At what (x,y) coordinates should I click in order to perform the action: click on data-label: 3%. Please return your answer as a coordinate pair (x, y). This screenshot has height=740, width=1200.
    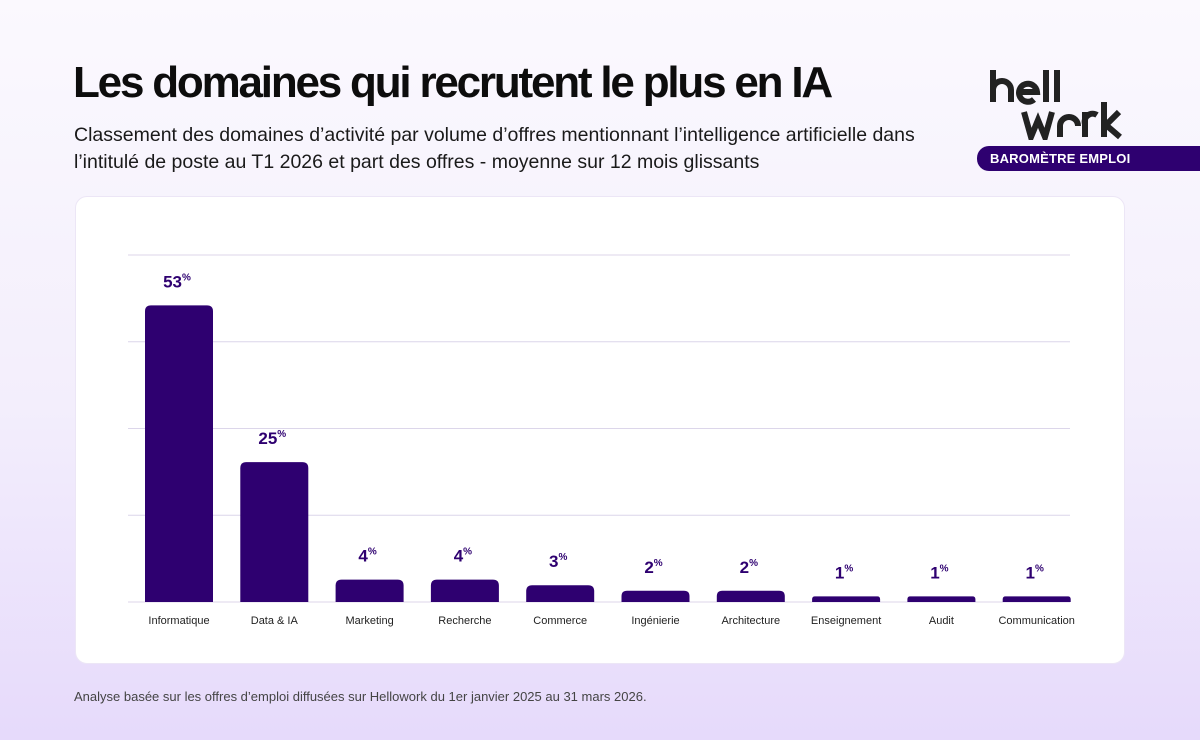
    Looking at the image, I should click on (558, 561).